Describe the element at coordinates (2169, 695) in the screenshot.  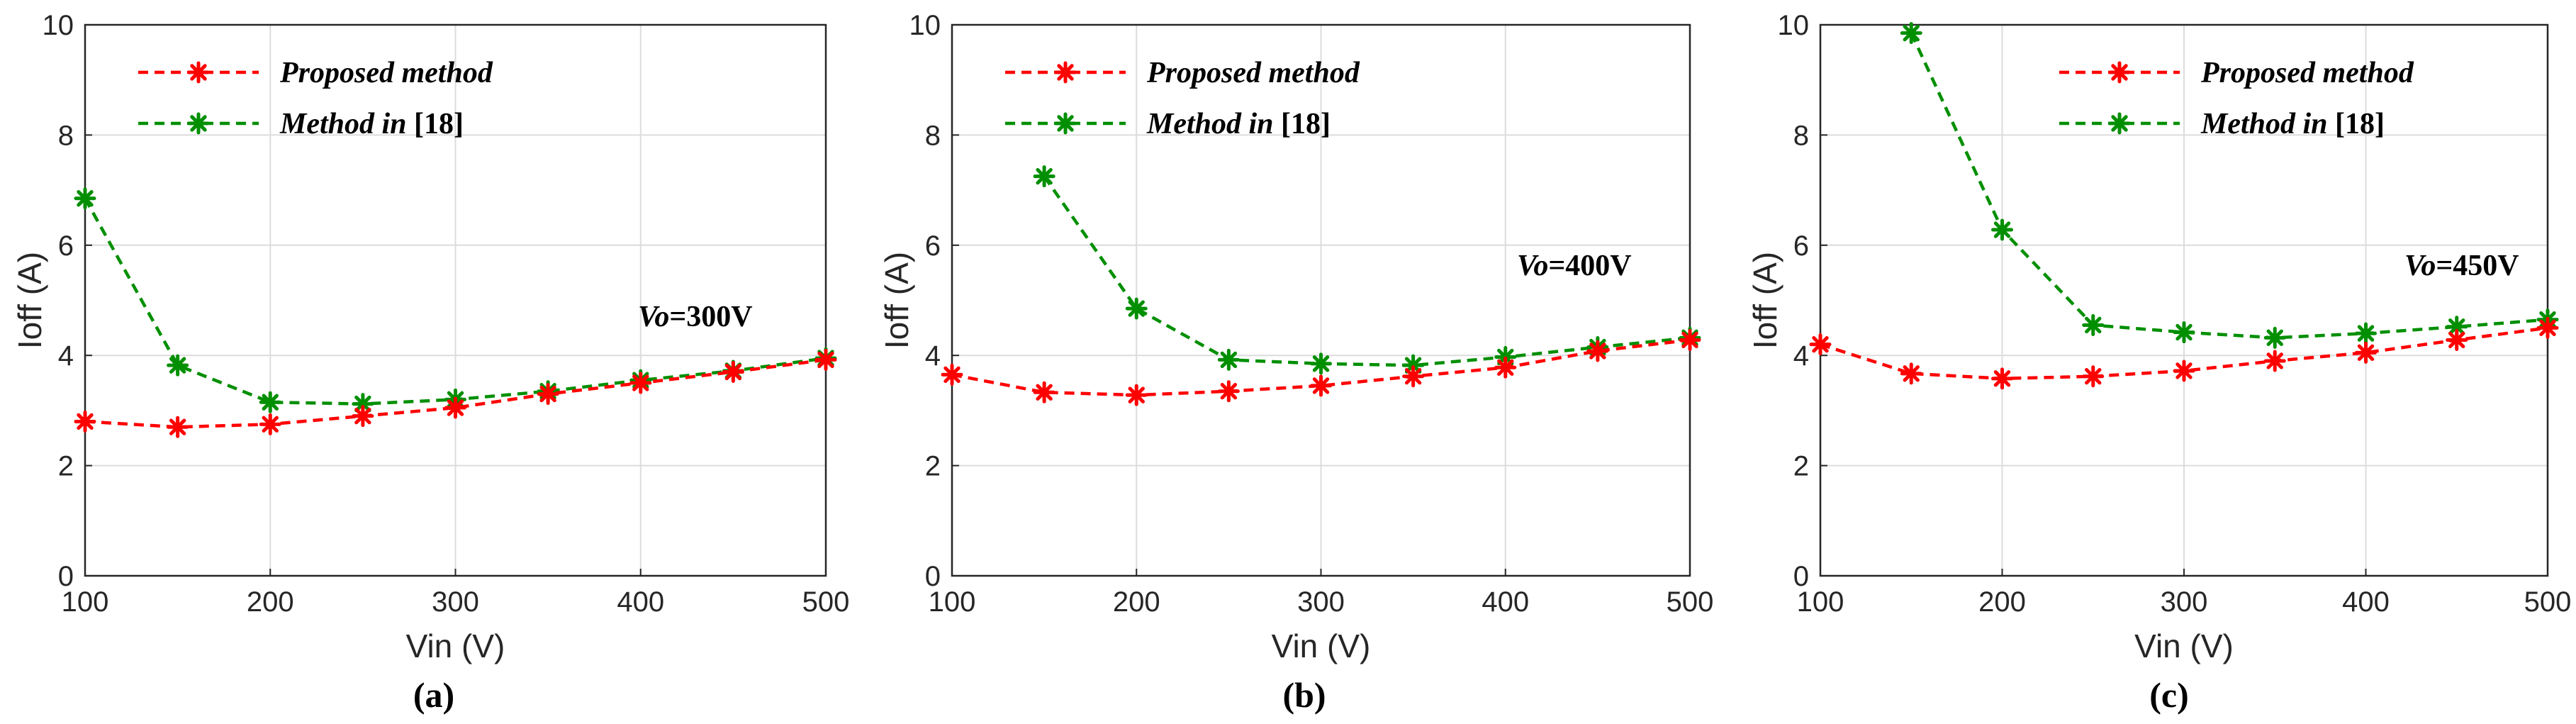
I see `panel-label: (c)` at that location.